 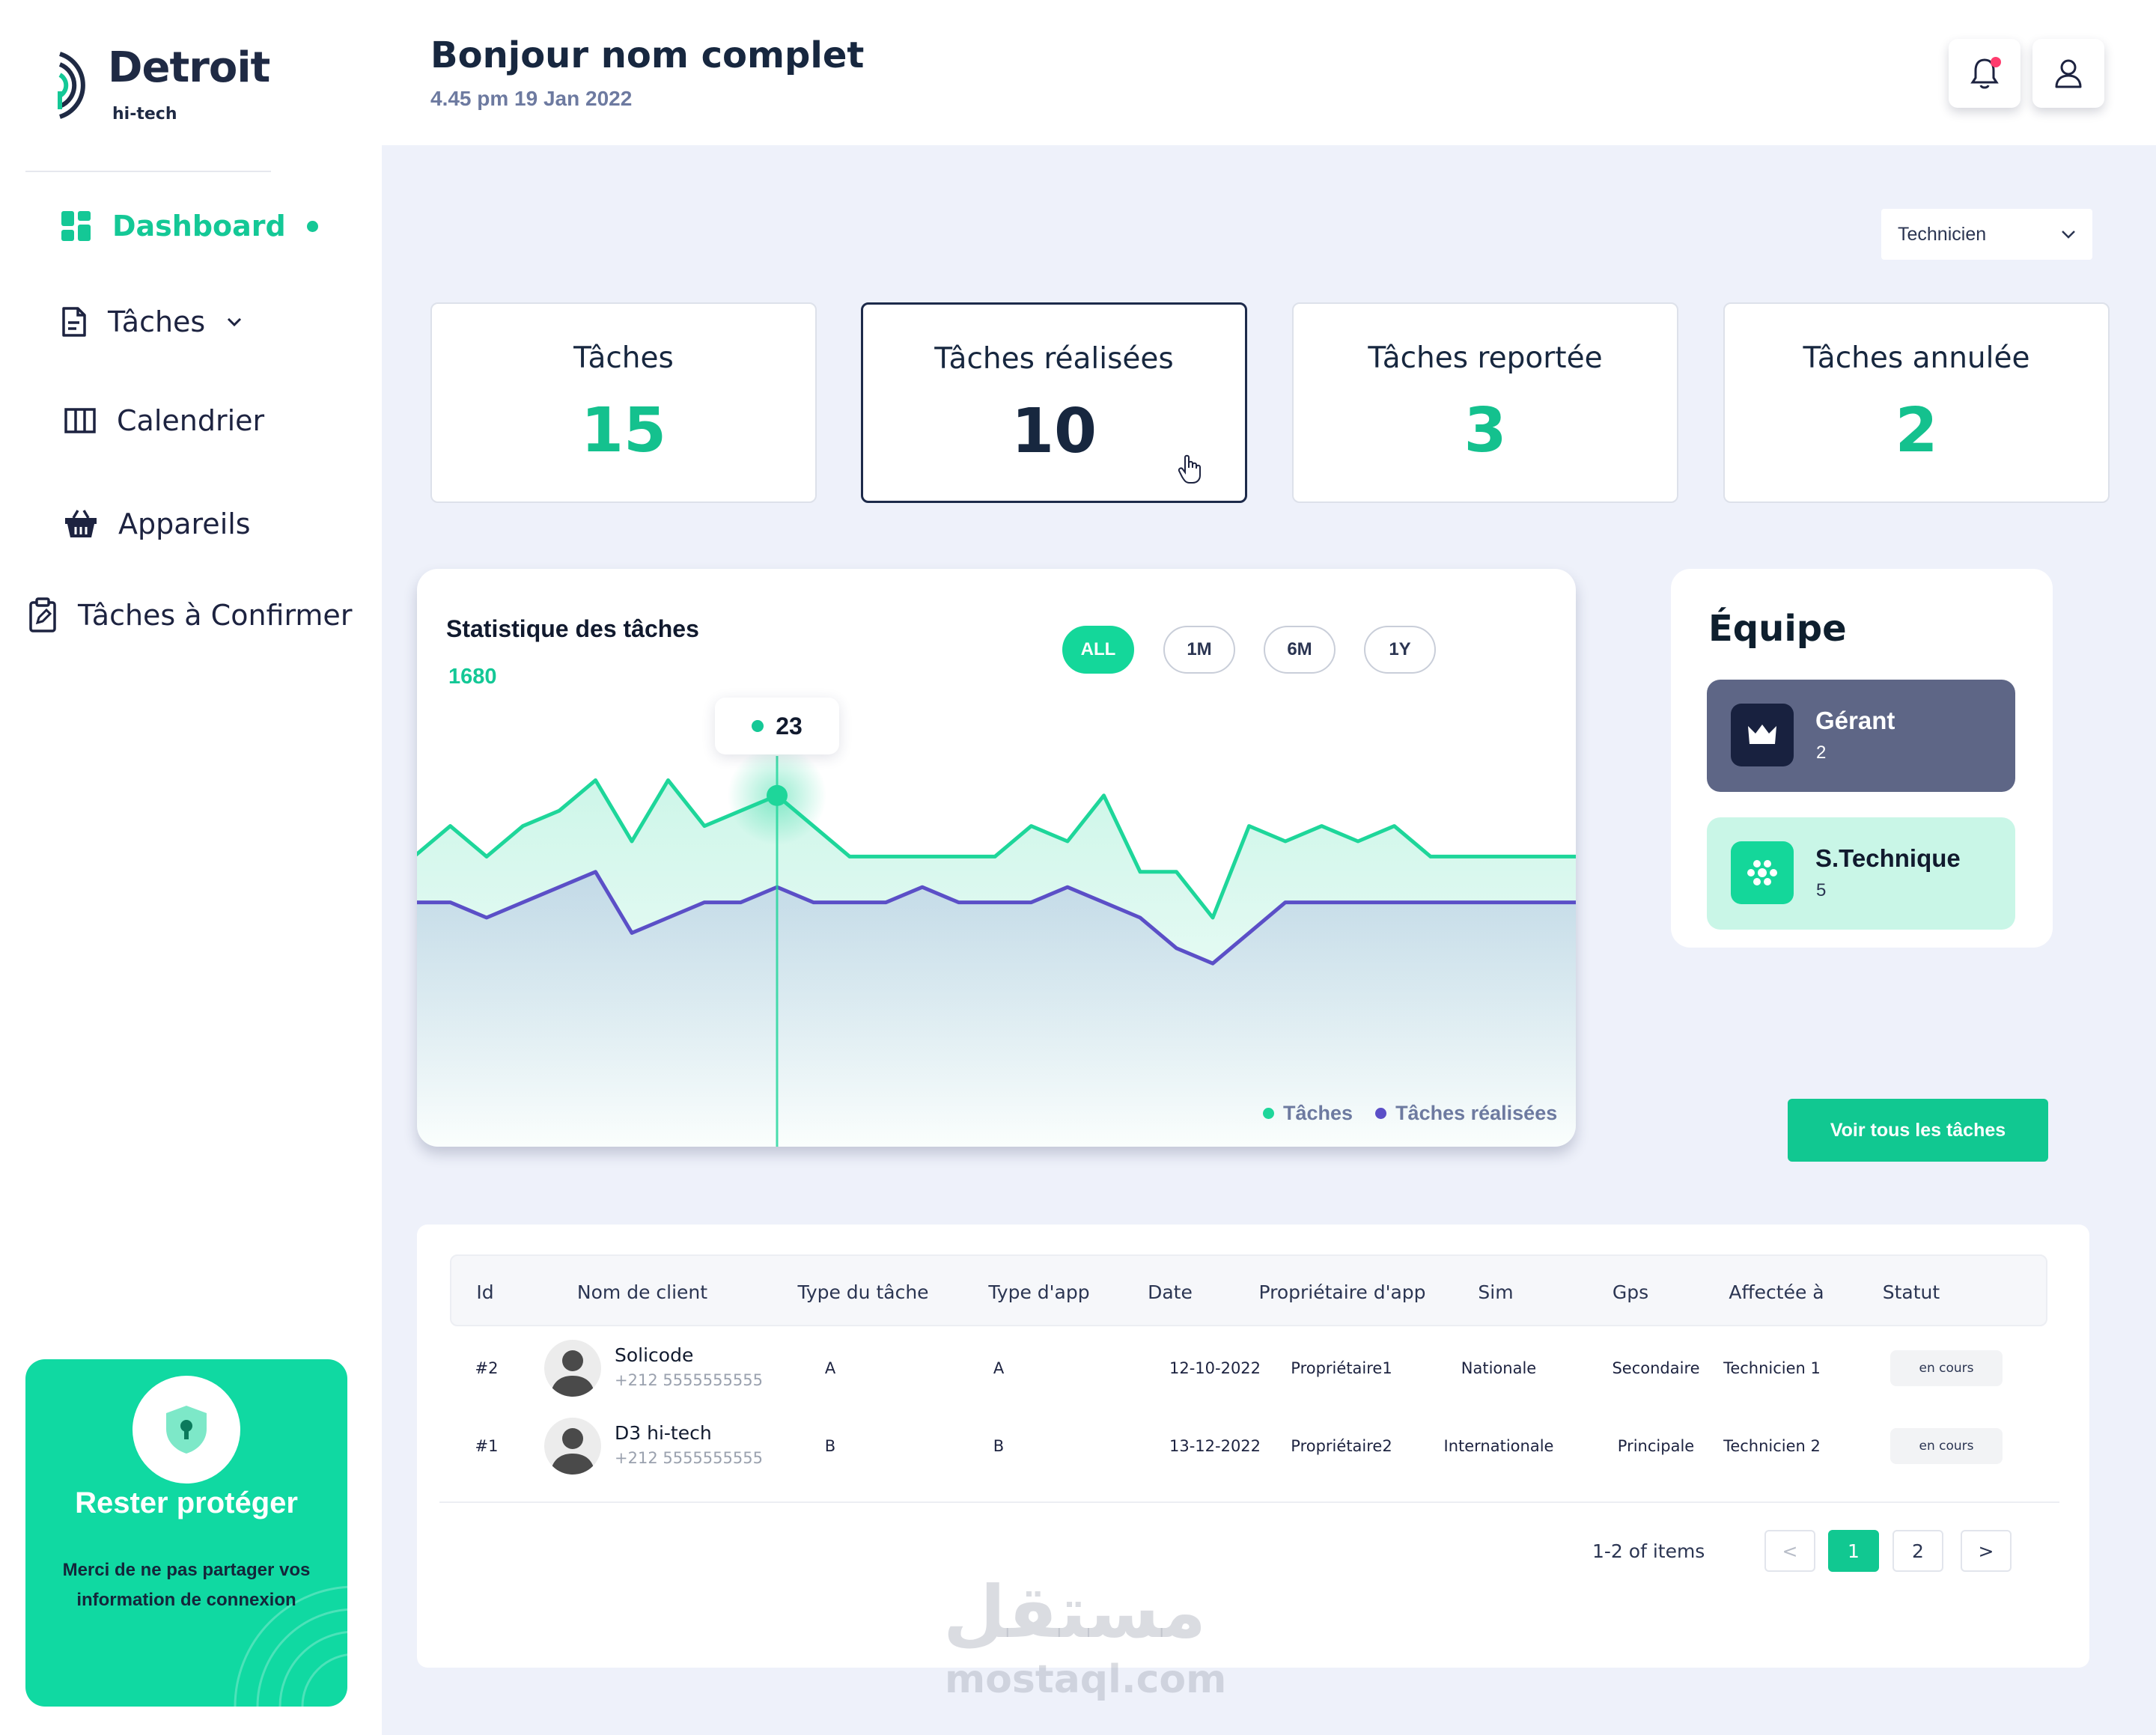 I want to click on team-group-count: 5, so click(x=1821, y=890).